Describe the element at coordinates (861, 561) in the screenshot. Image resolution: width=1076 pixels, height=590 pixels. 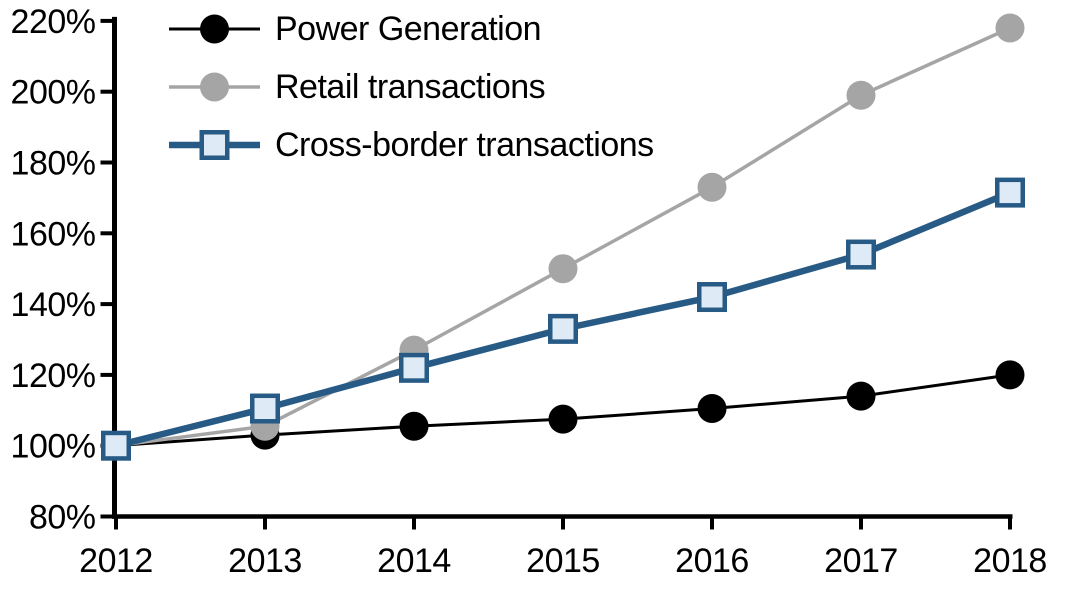
I see `x-tick-label: 2017` at that location.